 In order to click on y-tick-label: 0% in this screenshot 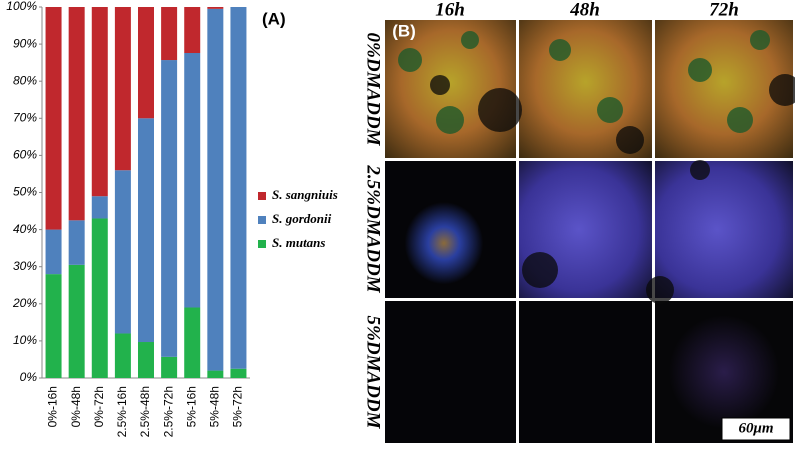, I will do `click(29, 377)`.